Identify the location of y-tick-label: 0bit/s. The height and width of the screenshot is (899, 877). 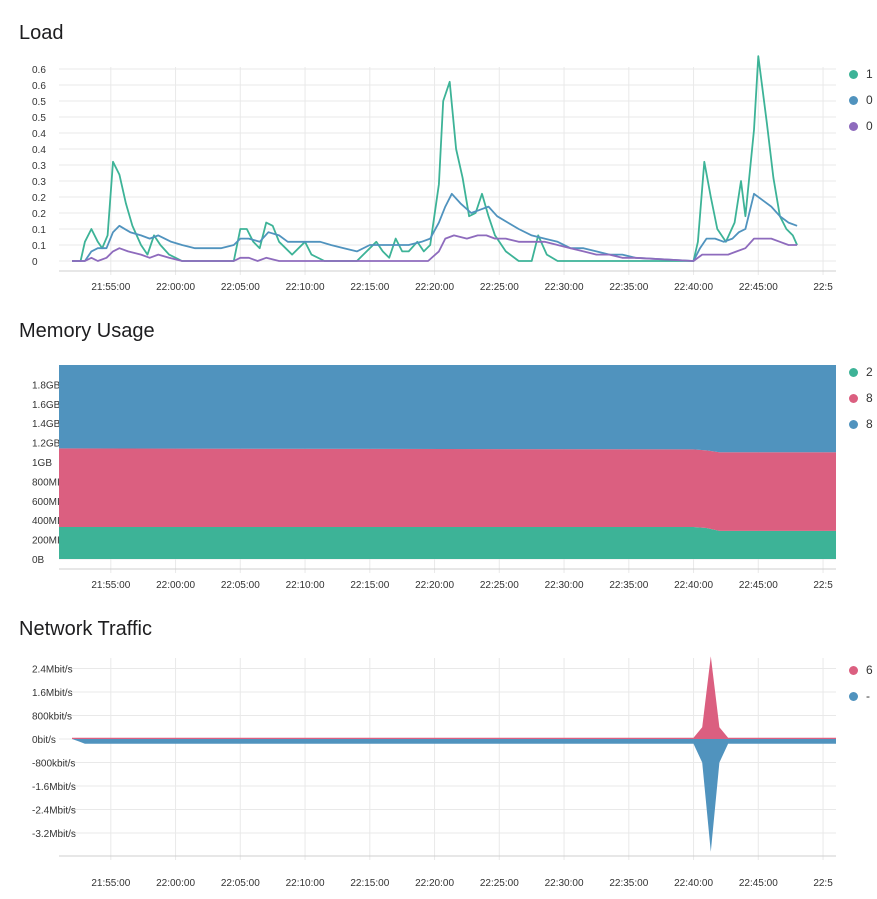
(44, 740).